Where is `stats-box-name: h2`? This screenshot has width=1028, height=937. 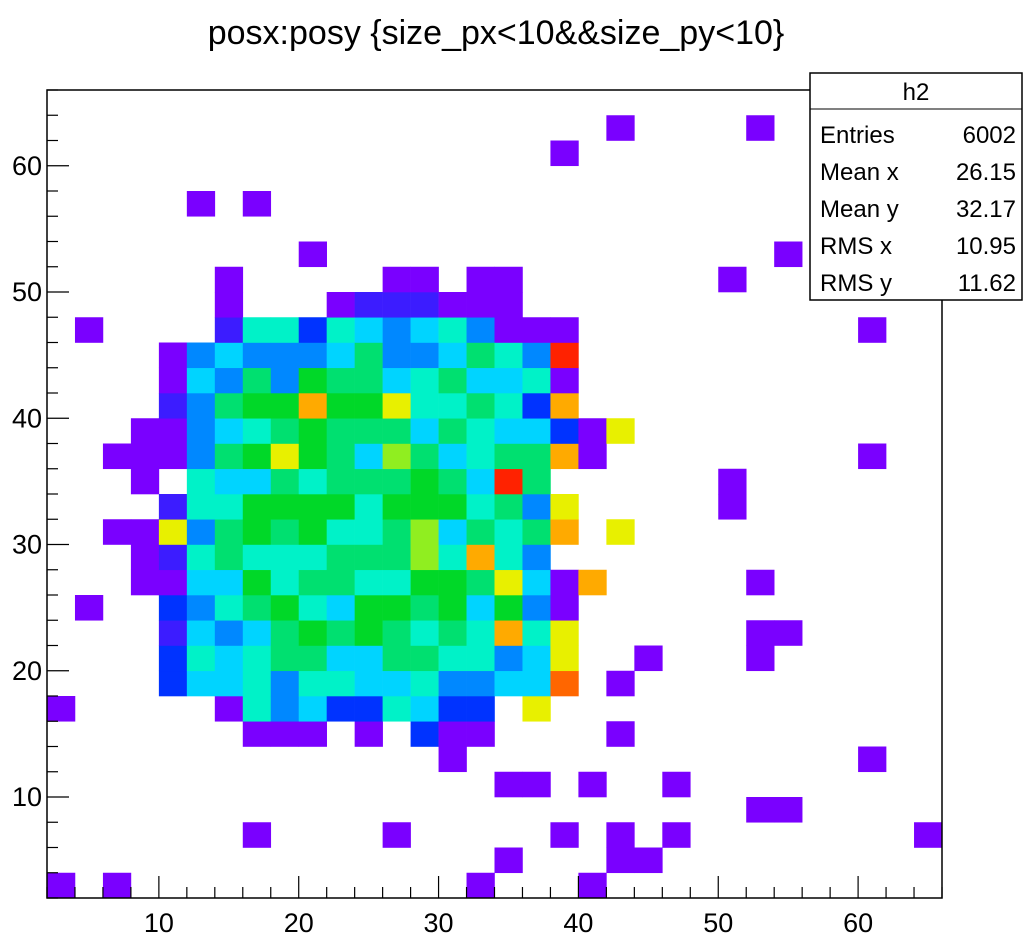 stats-box-name: h2 is located at coordinates (916, 92).